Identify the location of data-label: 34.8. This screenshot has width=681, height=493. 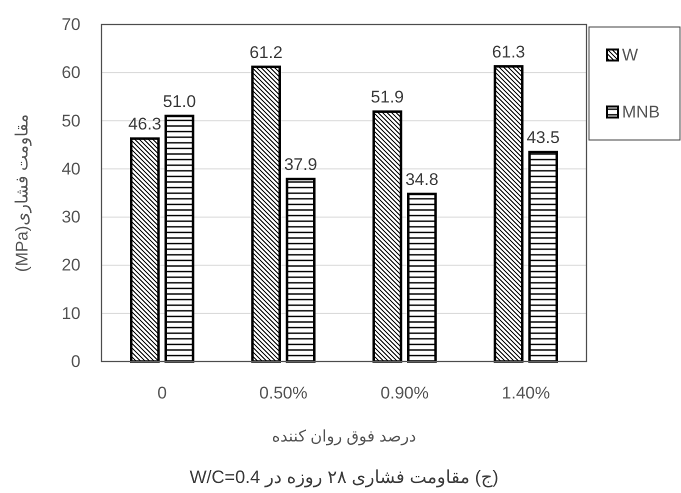
(421, 179).